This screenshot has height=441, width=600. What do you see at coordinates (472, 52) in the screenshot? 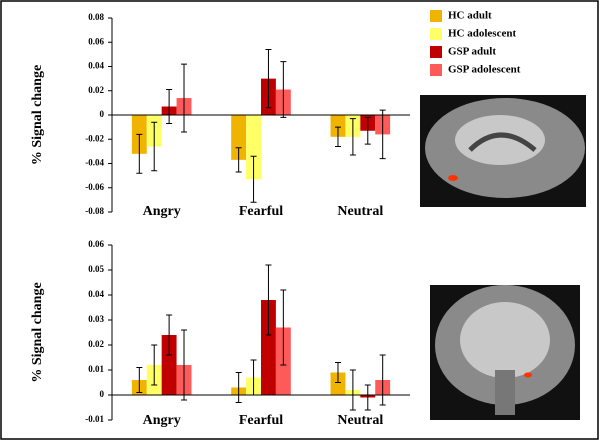
I see `legend-label: GSP adult` at bounding box center [472, 52].